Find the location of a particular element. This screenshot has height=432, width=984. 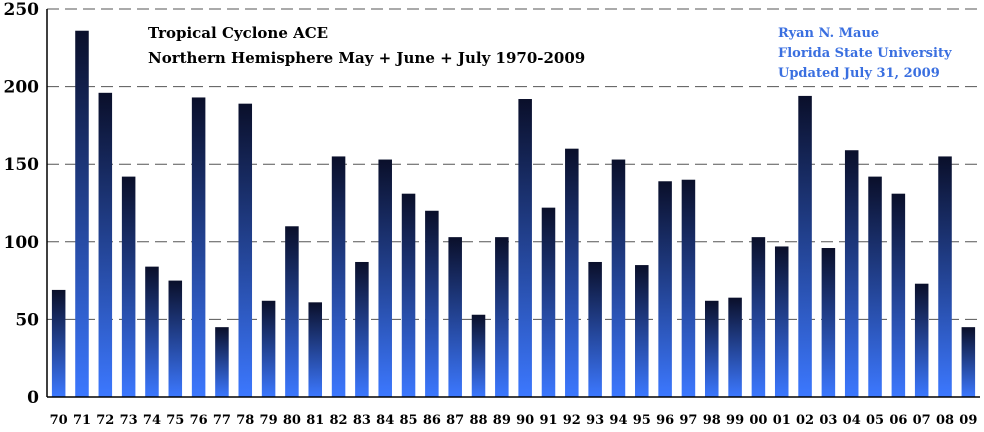

x-tick-label: 02 is located at coordinates (805, 420).